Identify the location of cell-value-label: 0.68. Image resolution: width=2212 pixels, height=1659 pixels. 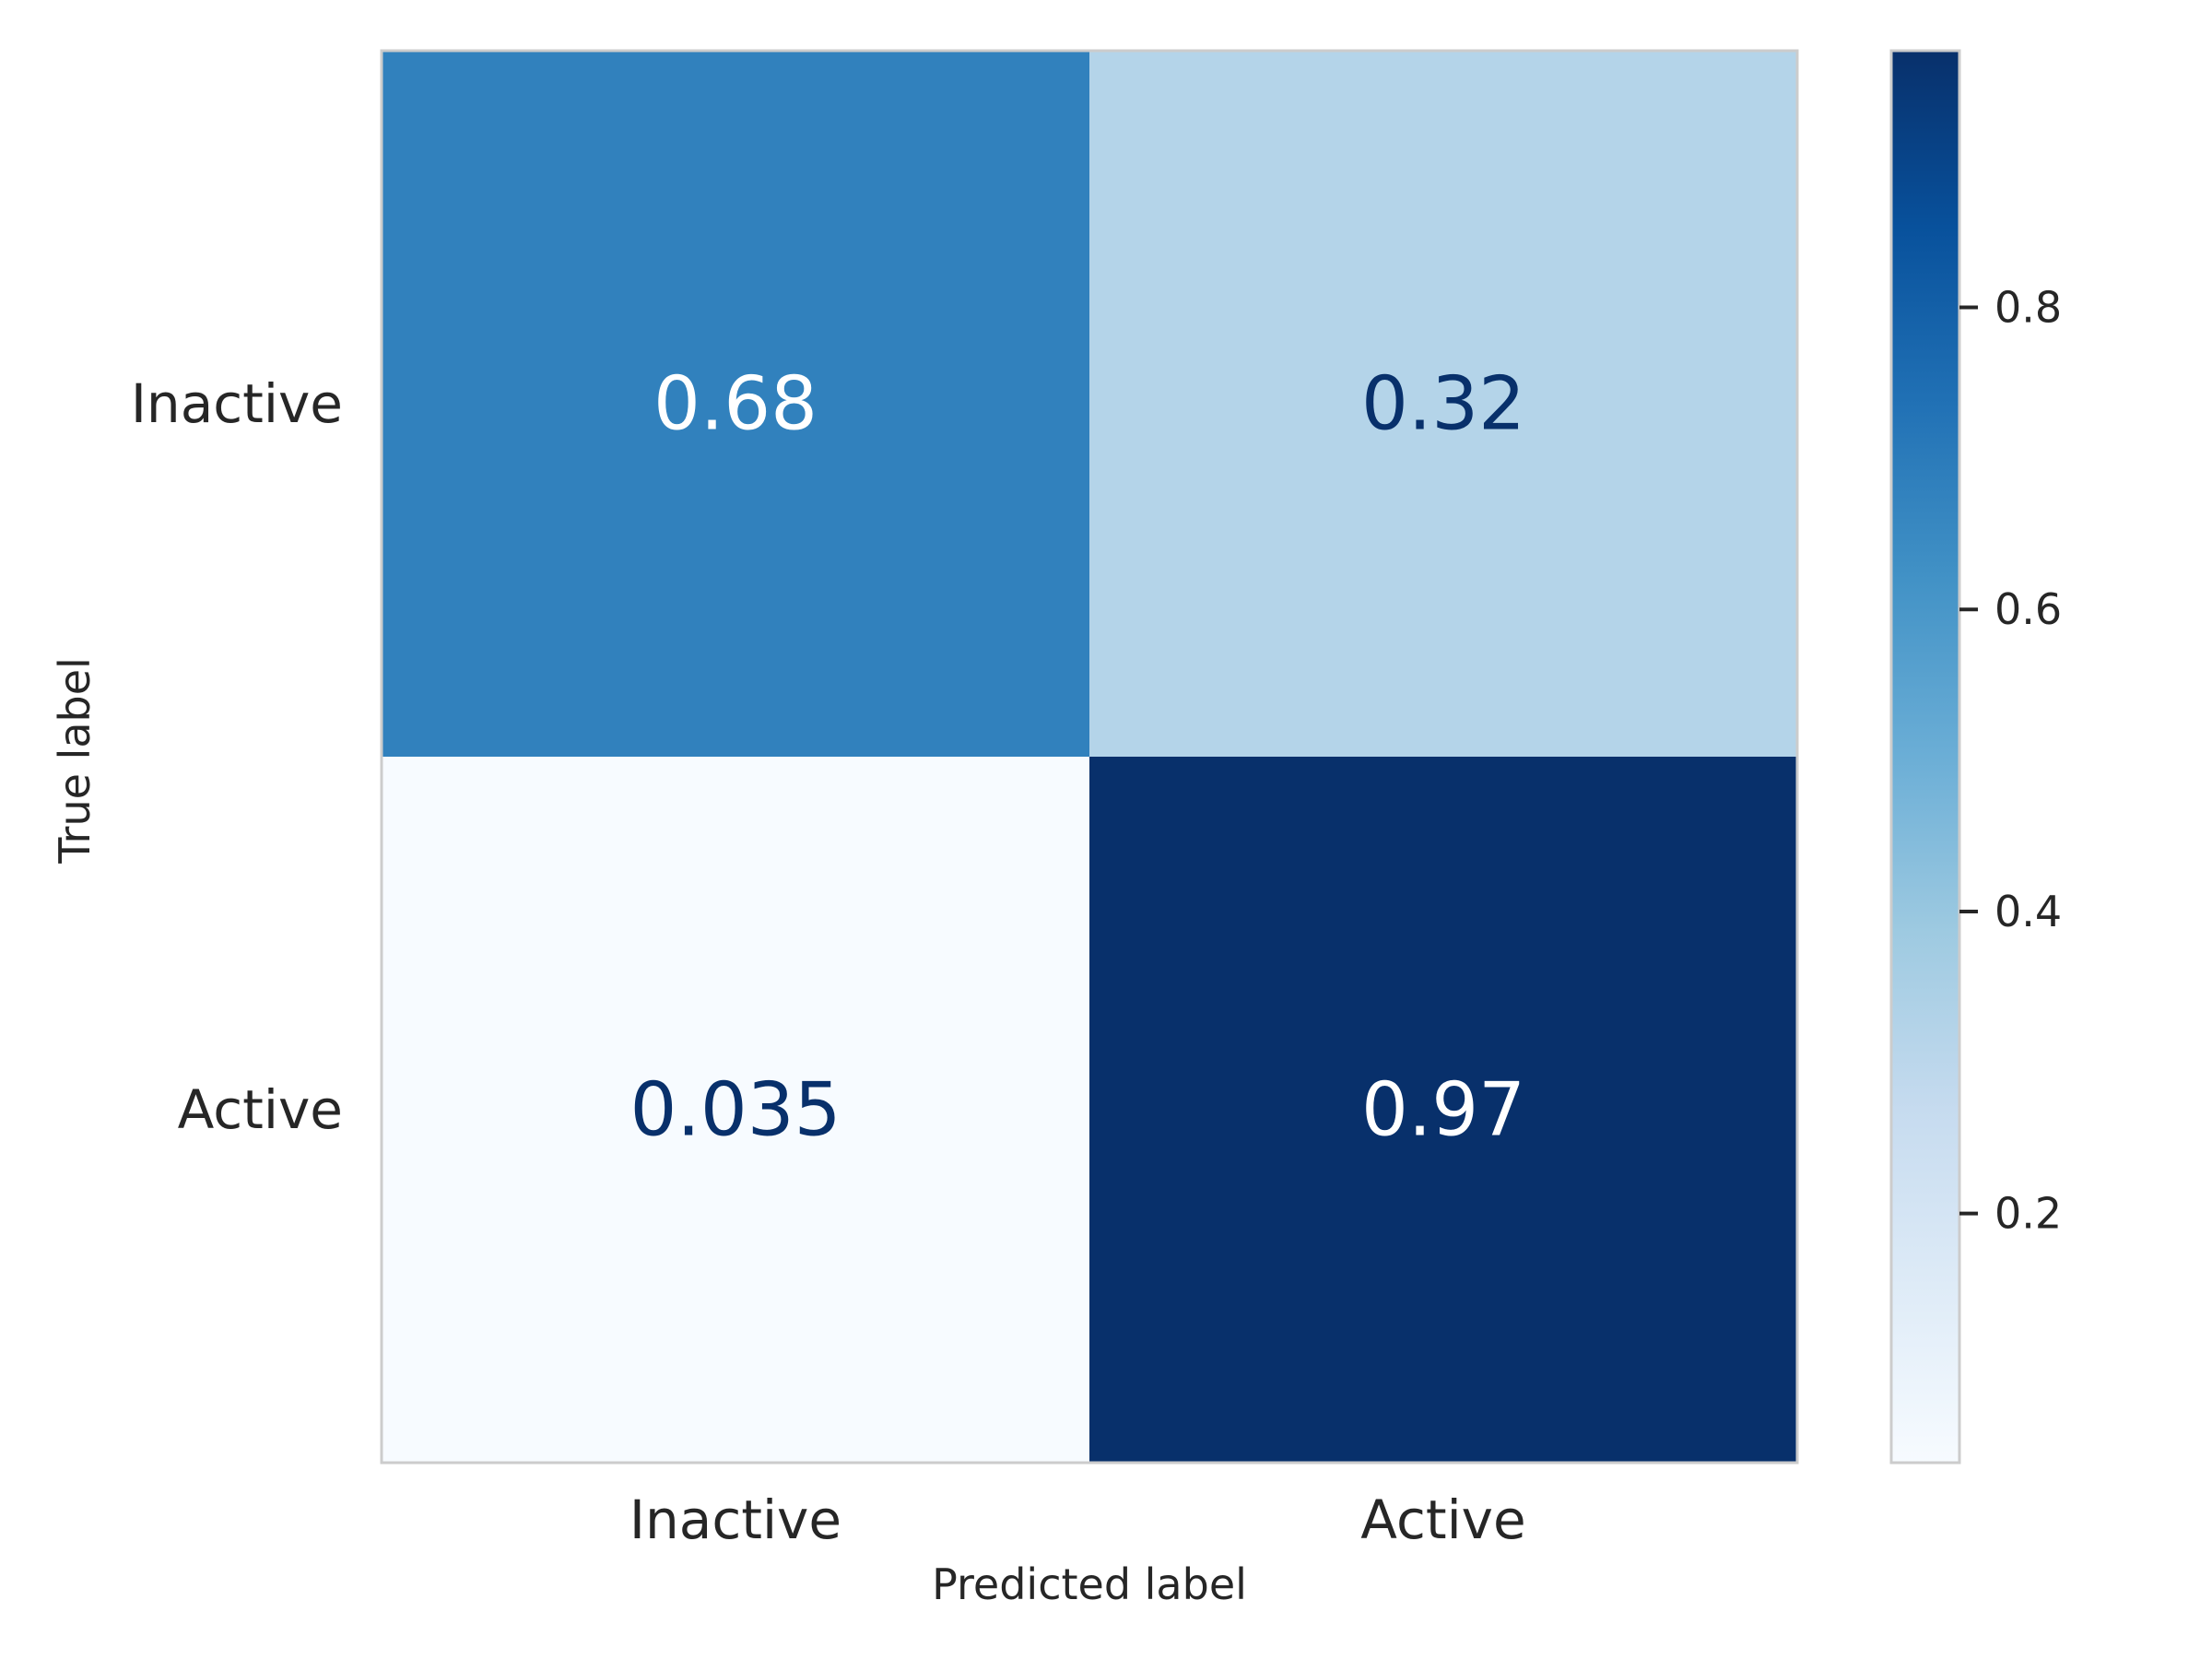
(735, 404).